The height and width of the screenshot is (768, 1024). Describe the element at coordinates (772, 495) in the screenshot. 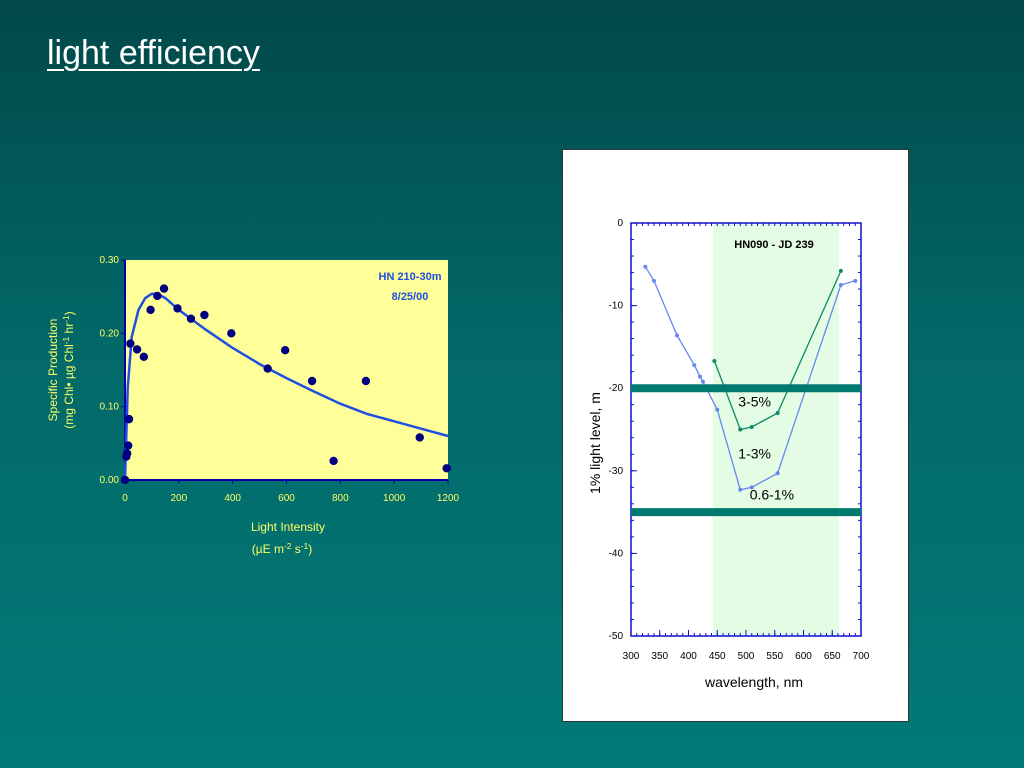

I see `zone-label: 0.6-1%` at that location.